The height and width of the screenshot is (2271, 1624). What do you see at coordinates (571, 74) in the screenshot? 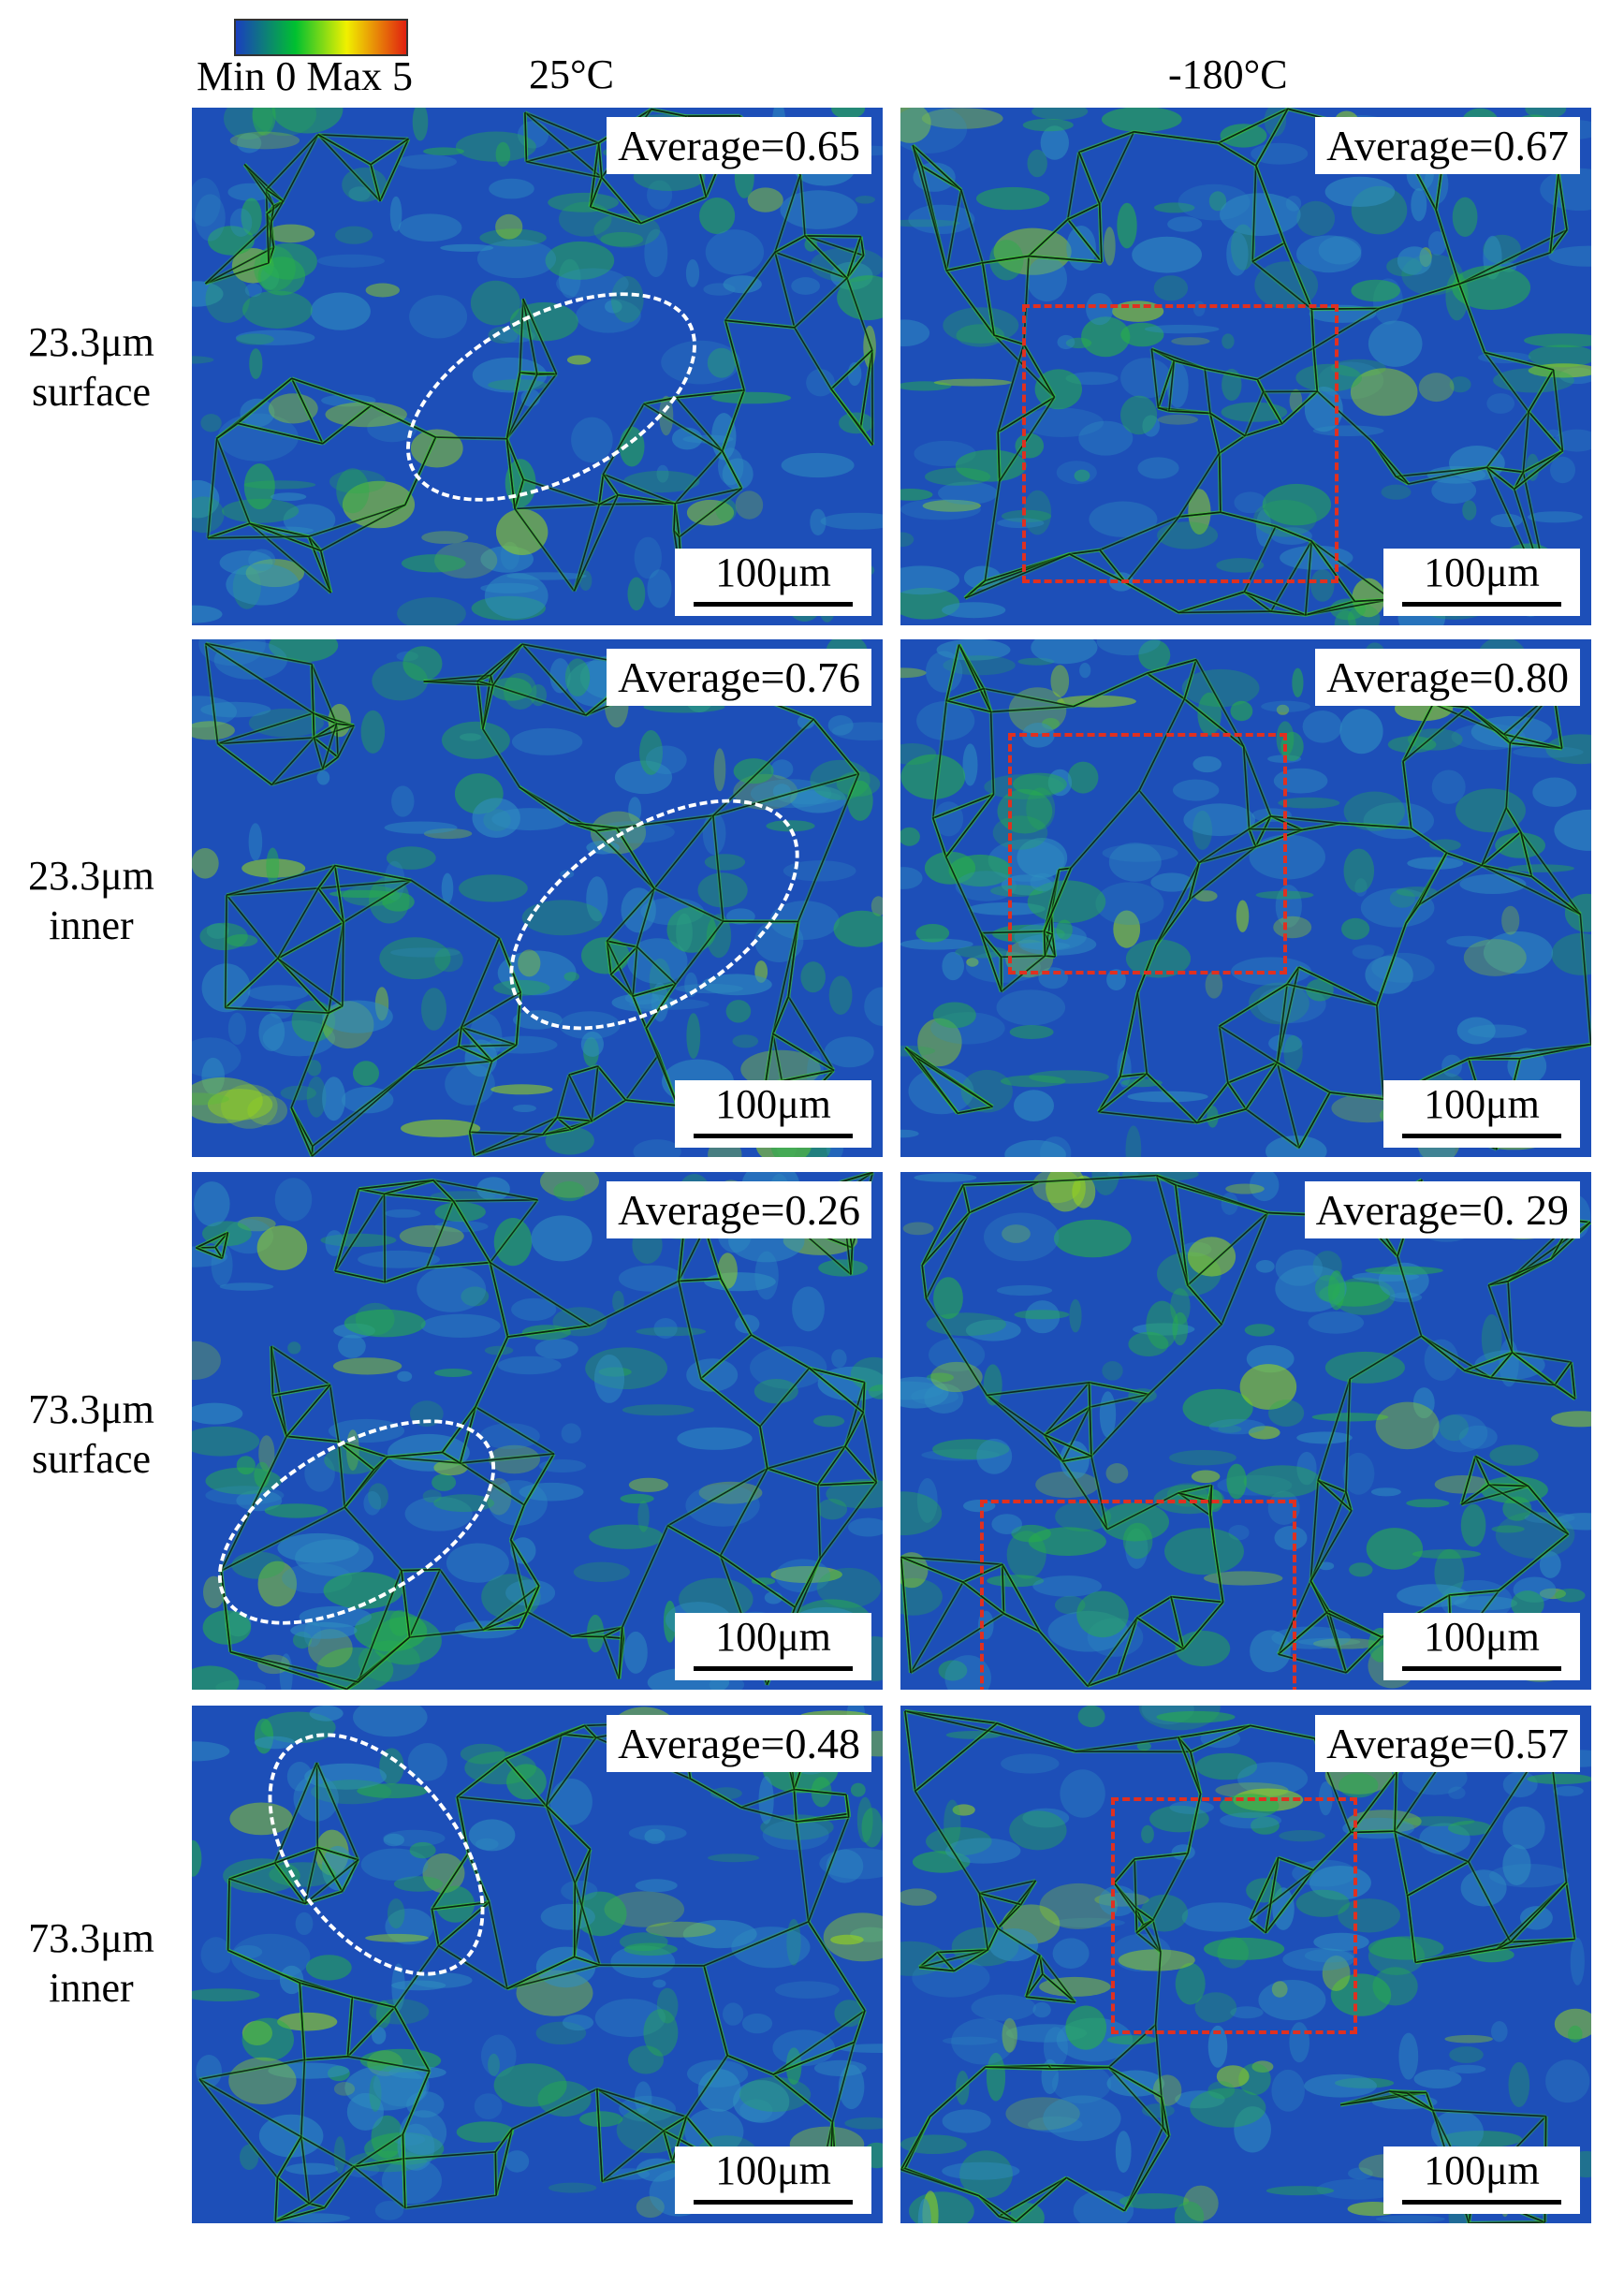
I see `column-header-25c: 25°C` at bounding box center [571, 74].